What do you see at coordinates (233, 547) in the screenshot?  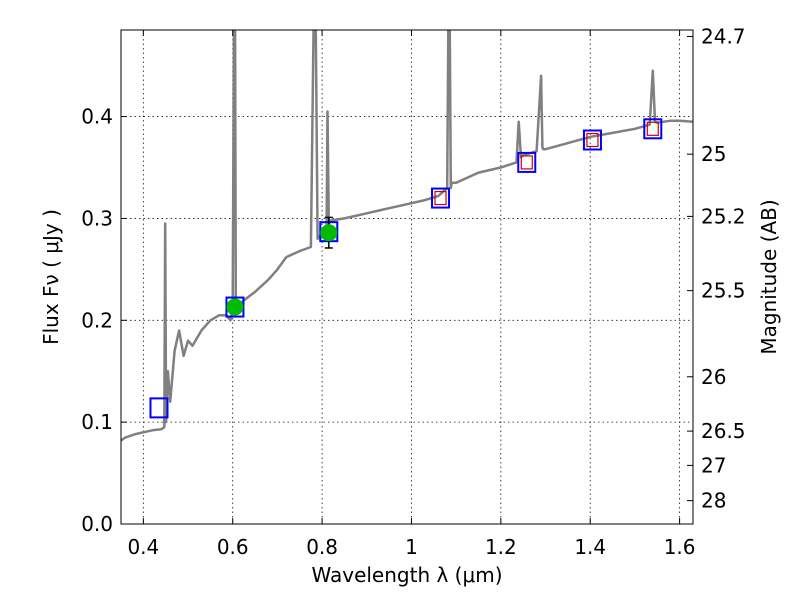 I see `x-tick-label: 0.6` at bounding box center [233, 547].